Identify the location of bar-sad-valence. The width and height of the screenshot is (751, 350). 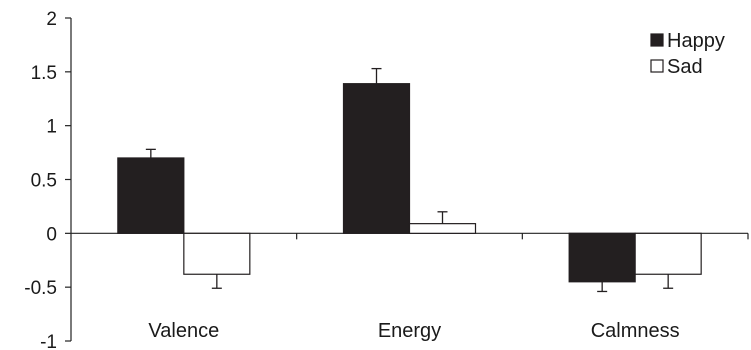
(217, 253).